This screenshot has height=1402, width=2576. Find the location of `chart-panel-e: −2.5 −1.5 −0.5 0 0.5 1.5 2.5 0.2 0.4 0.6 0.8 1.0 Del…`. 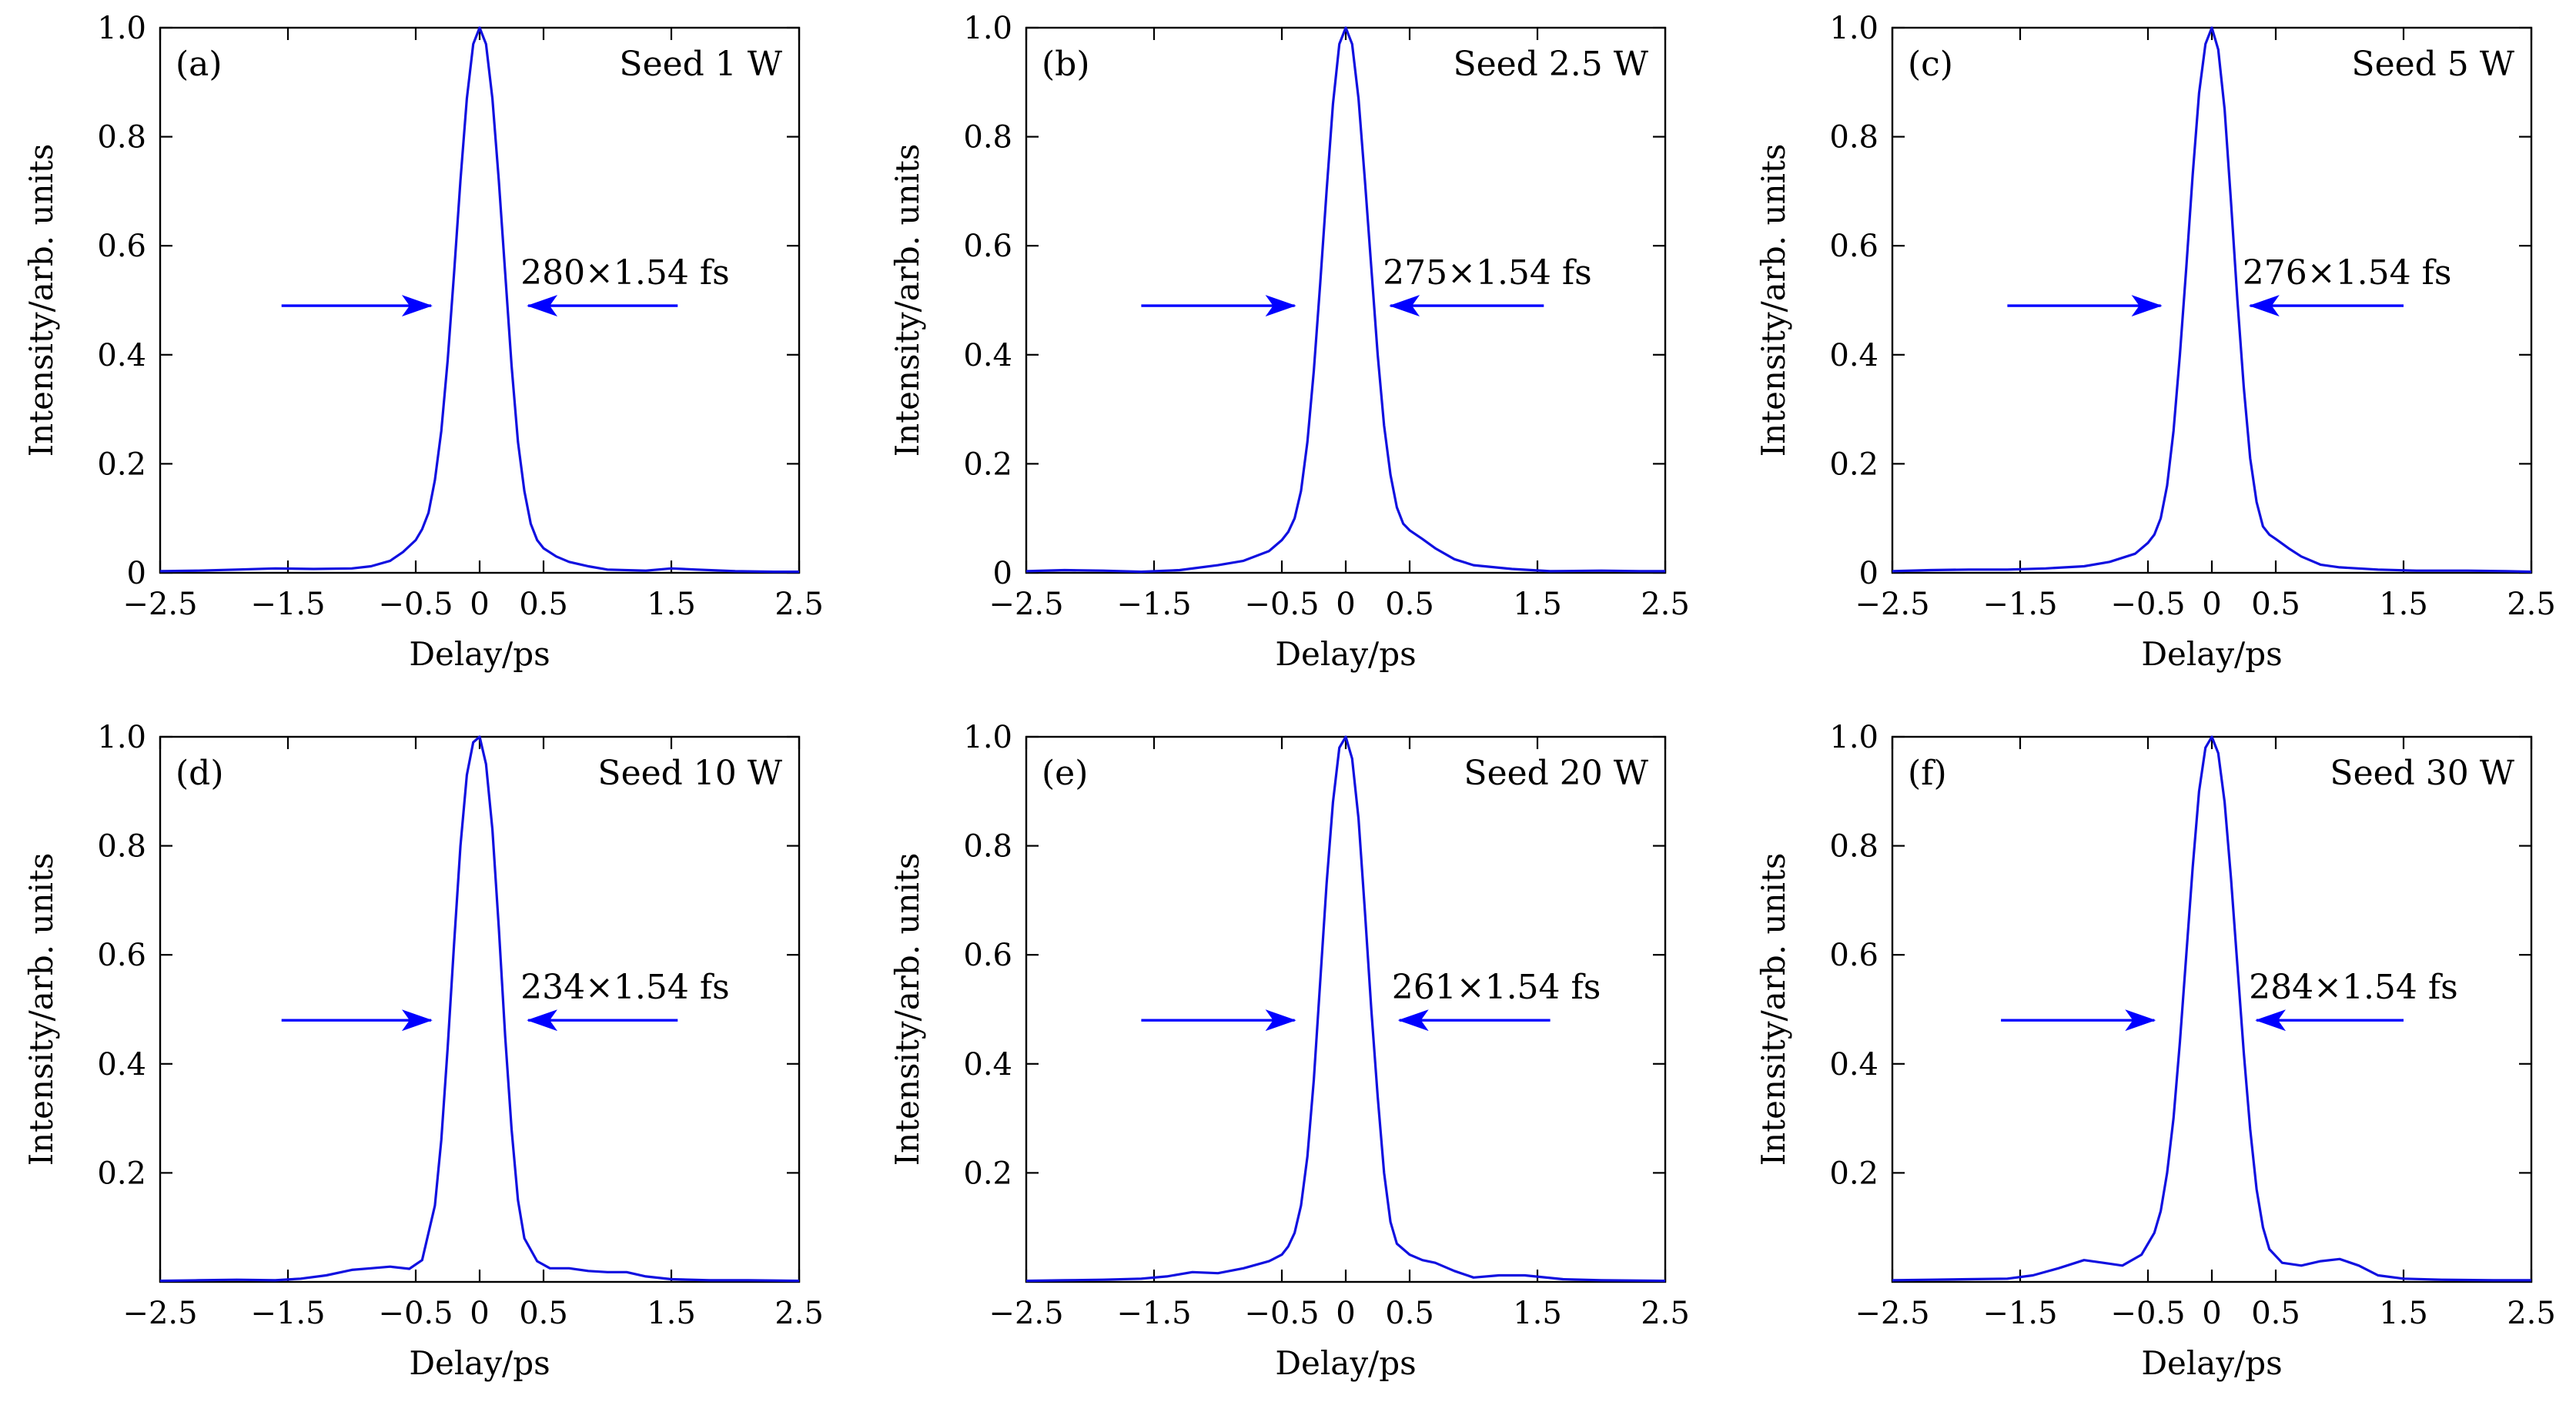

chart-panel-e: −2.5 −1.5 −0.5 0 0.5 1.5 2.5 0.2 0.4 0.6 0.8 1.0 Del… is located at coordinates (1289, 1051).